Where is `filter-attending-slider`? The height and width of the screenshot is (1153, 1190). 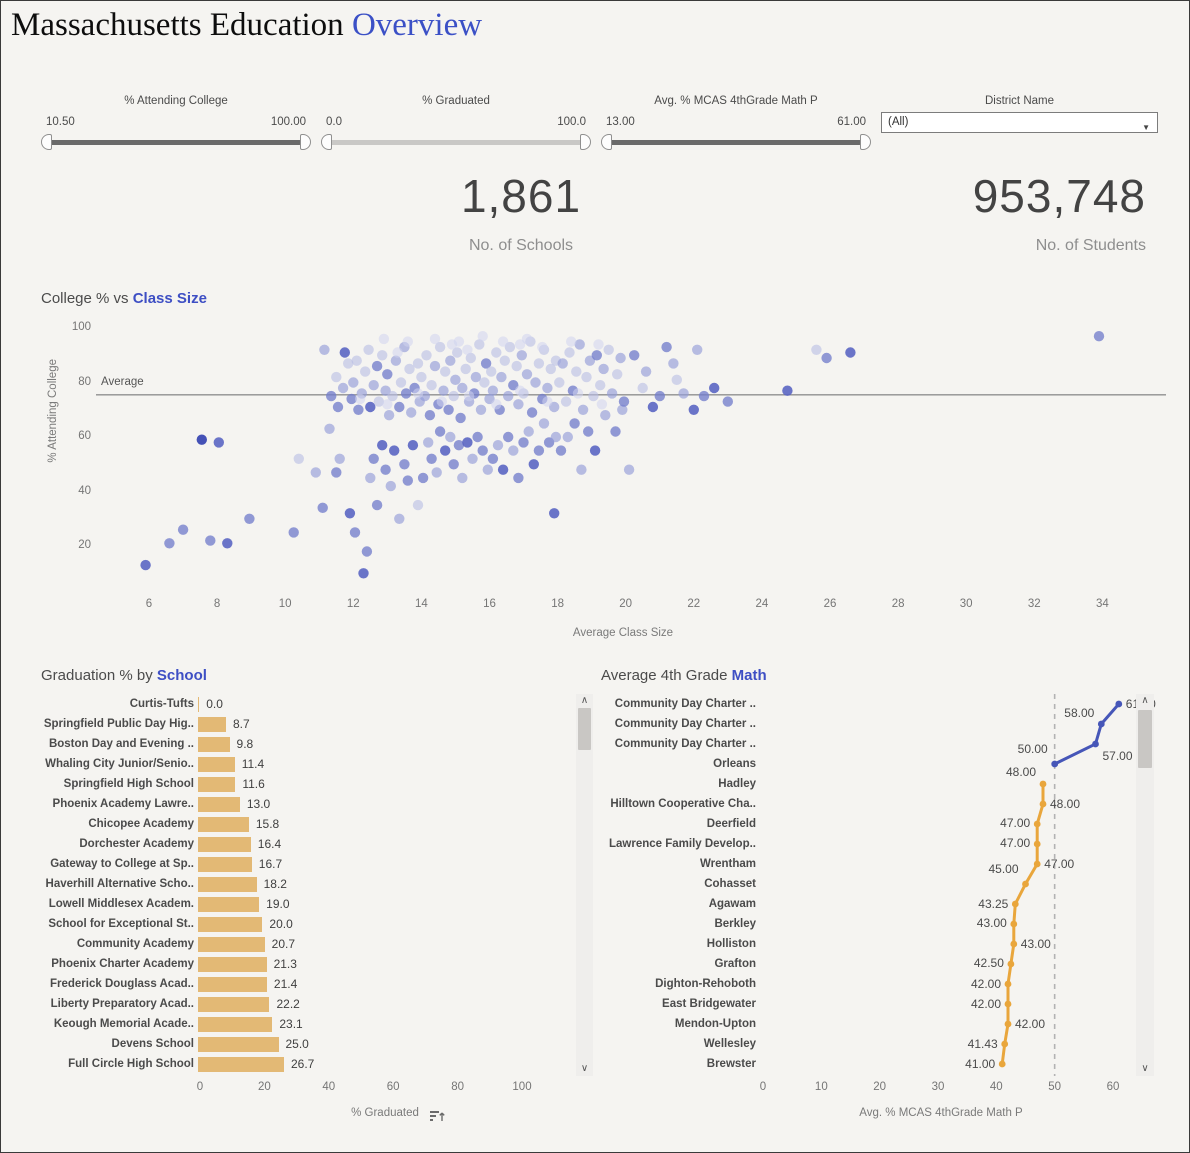 filter-attending-slider is located at coordinates (176, 142).